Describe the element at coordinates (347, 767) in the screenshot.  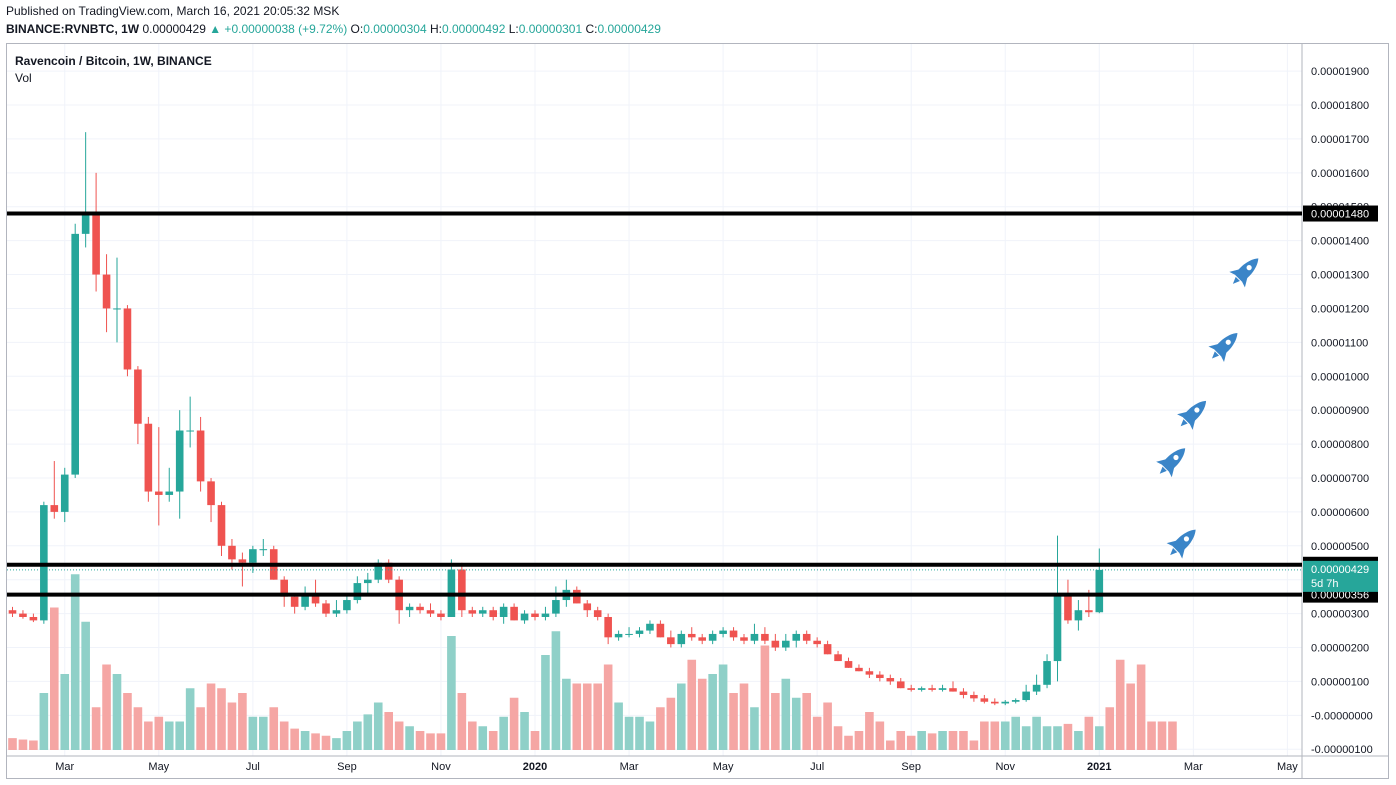
I see `time-tick-label: Sep` at that location.